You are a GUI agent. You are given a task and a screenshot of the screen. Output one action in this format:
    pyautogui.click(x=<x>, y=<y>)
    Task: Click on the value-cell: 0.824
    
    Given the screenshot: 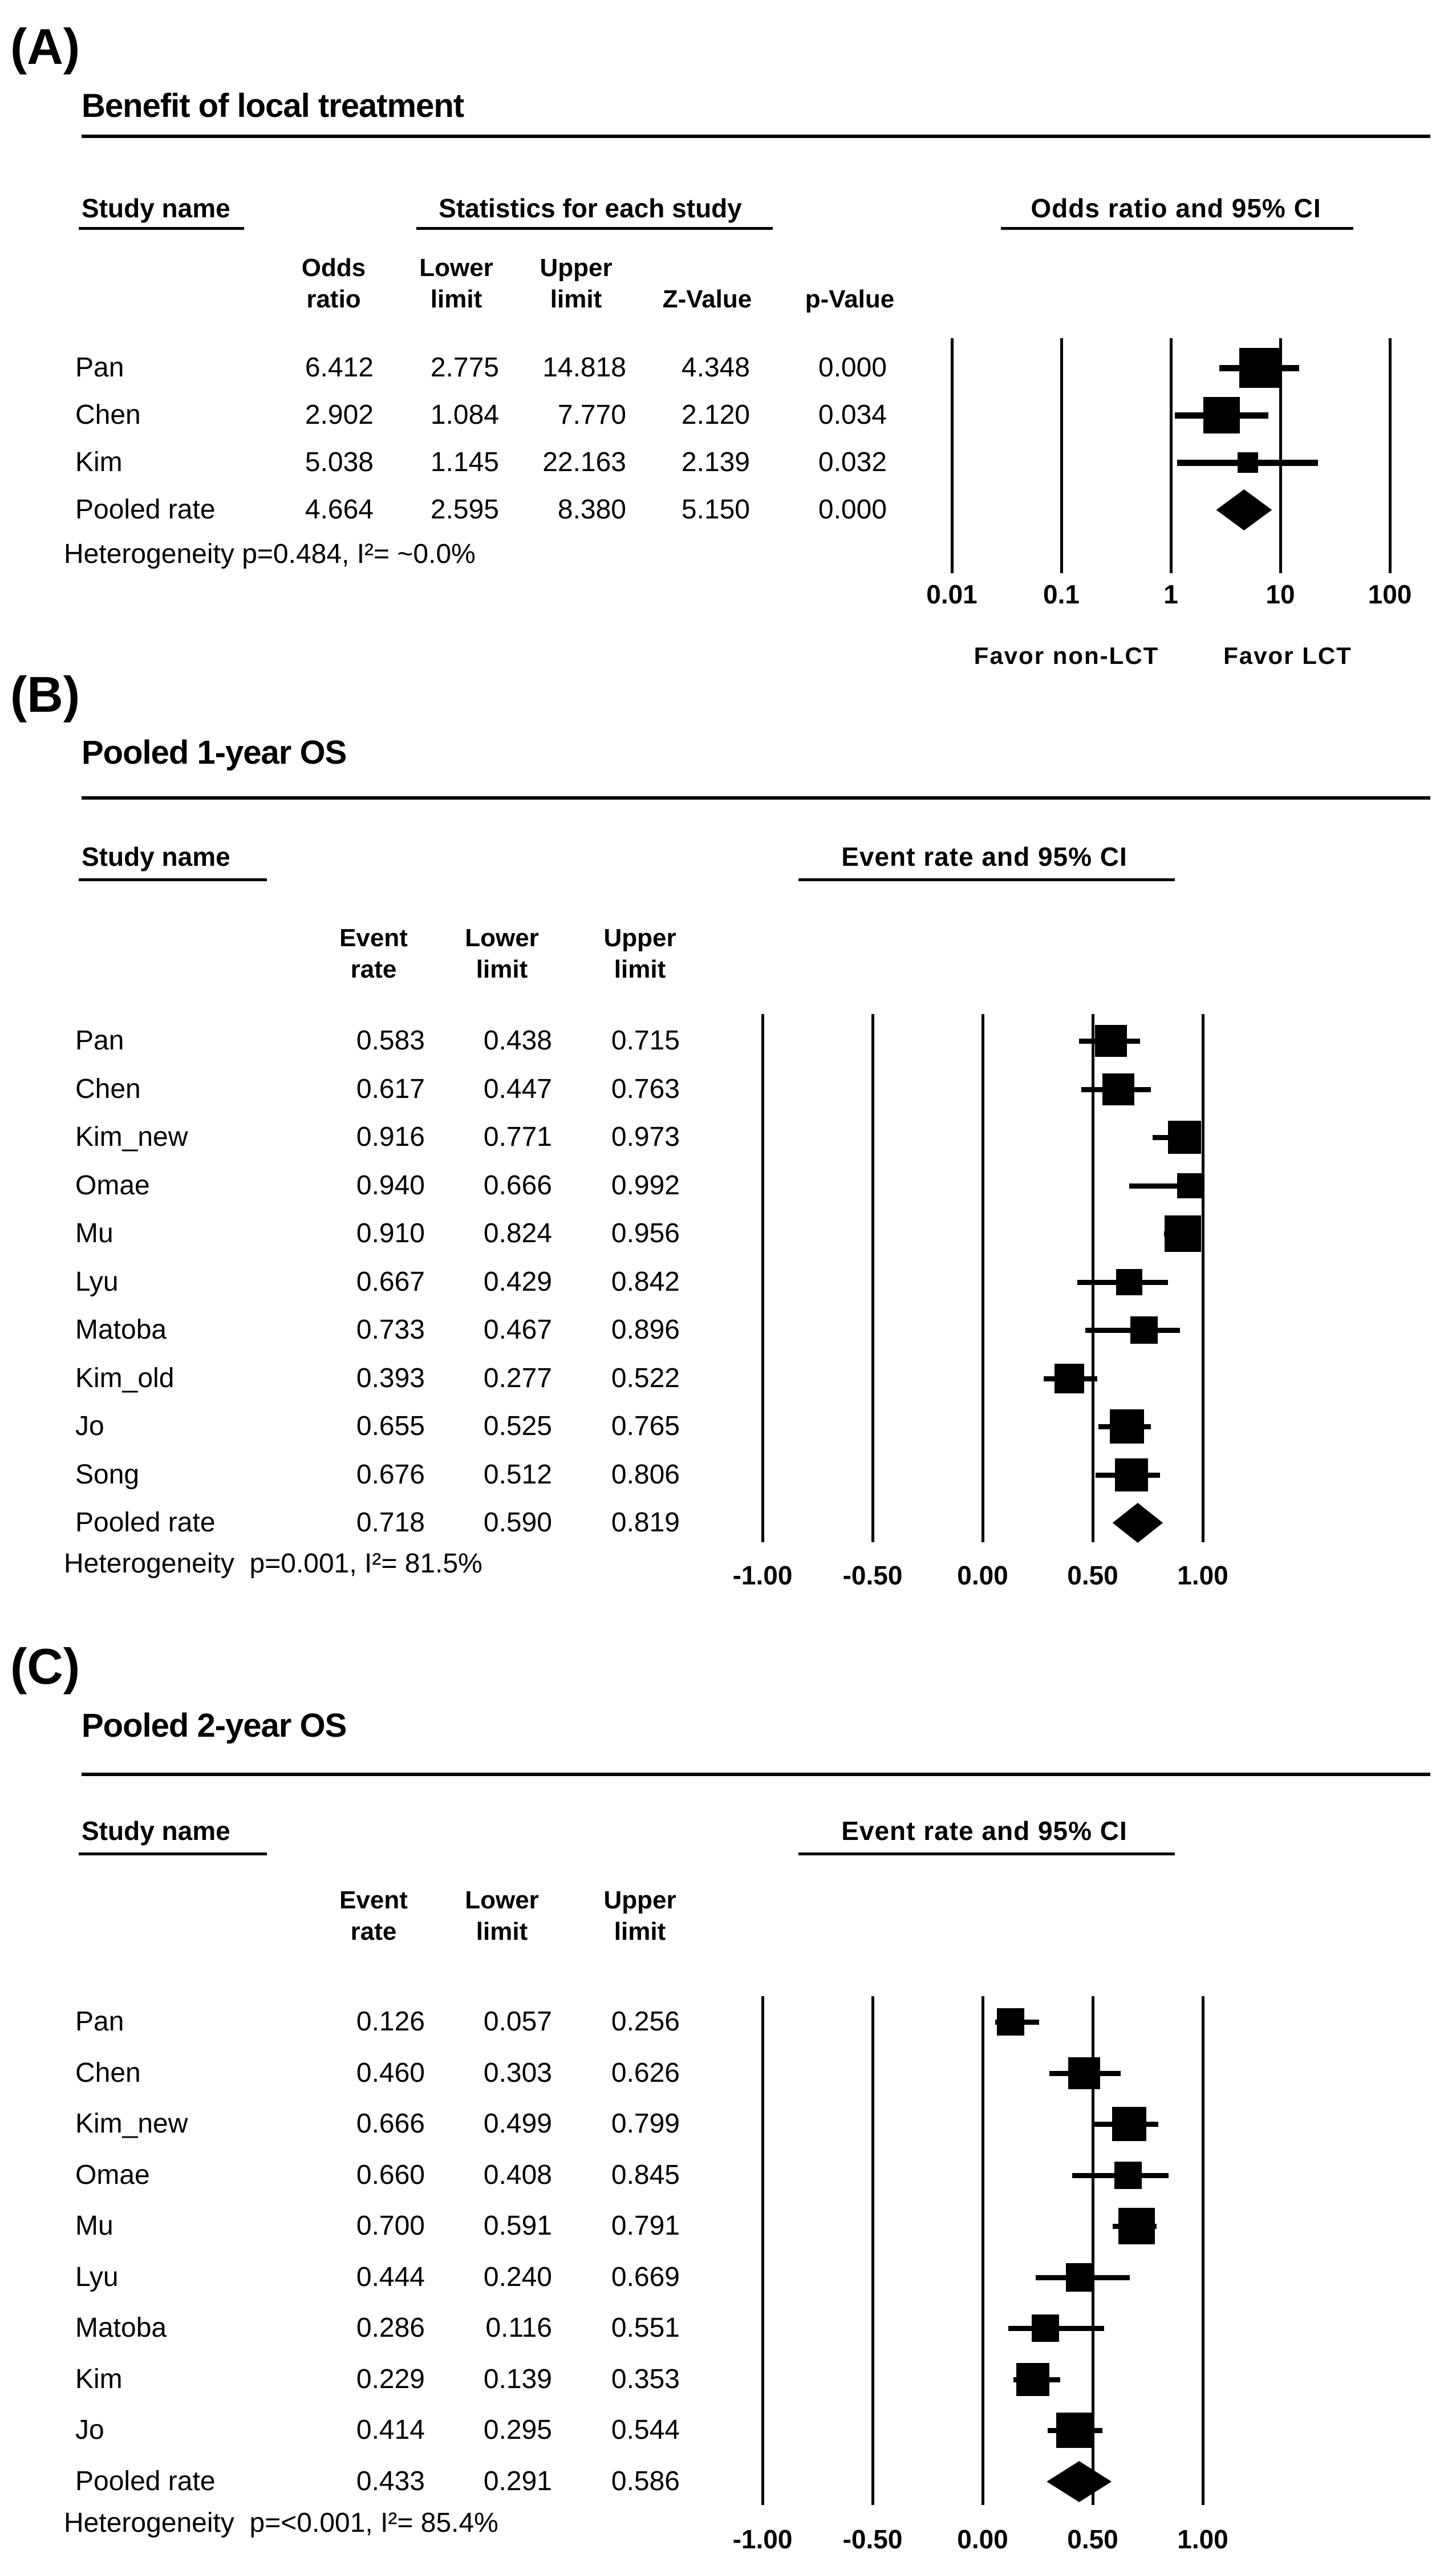 What is the action you would take?
    pyautogui.click(x=517, y=1233)
    